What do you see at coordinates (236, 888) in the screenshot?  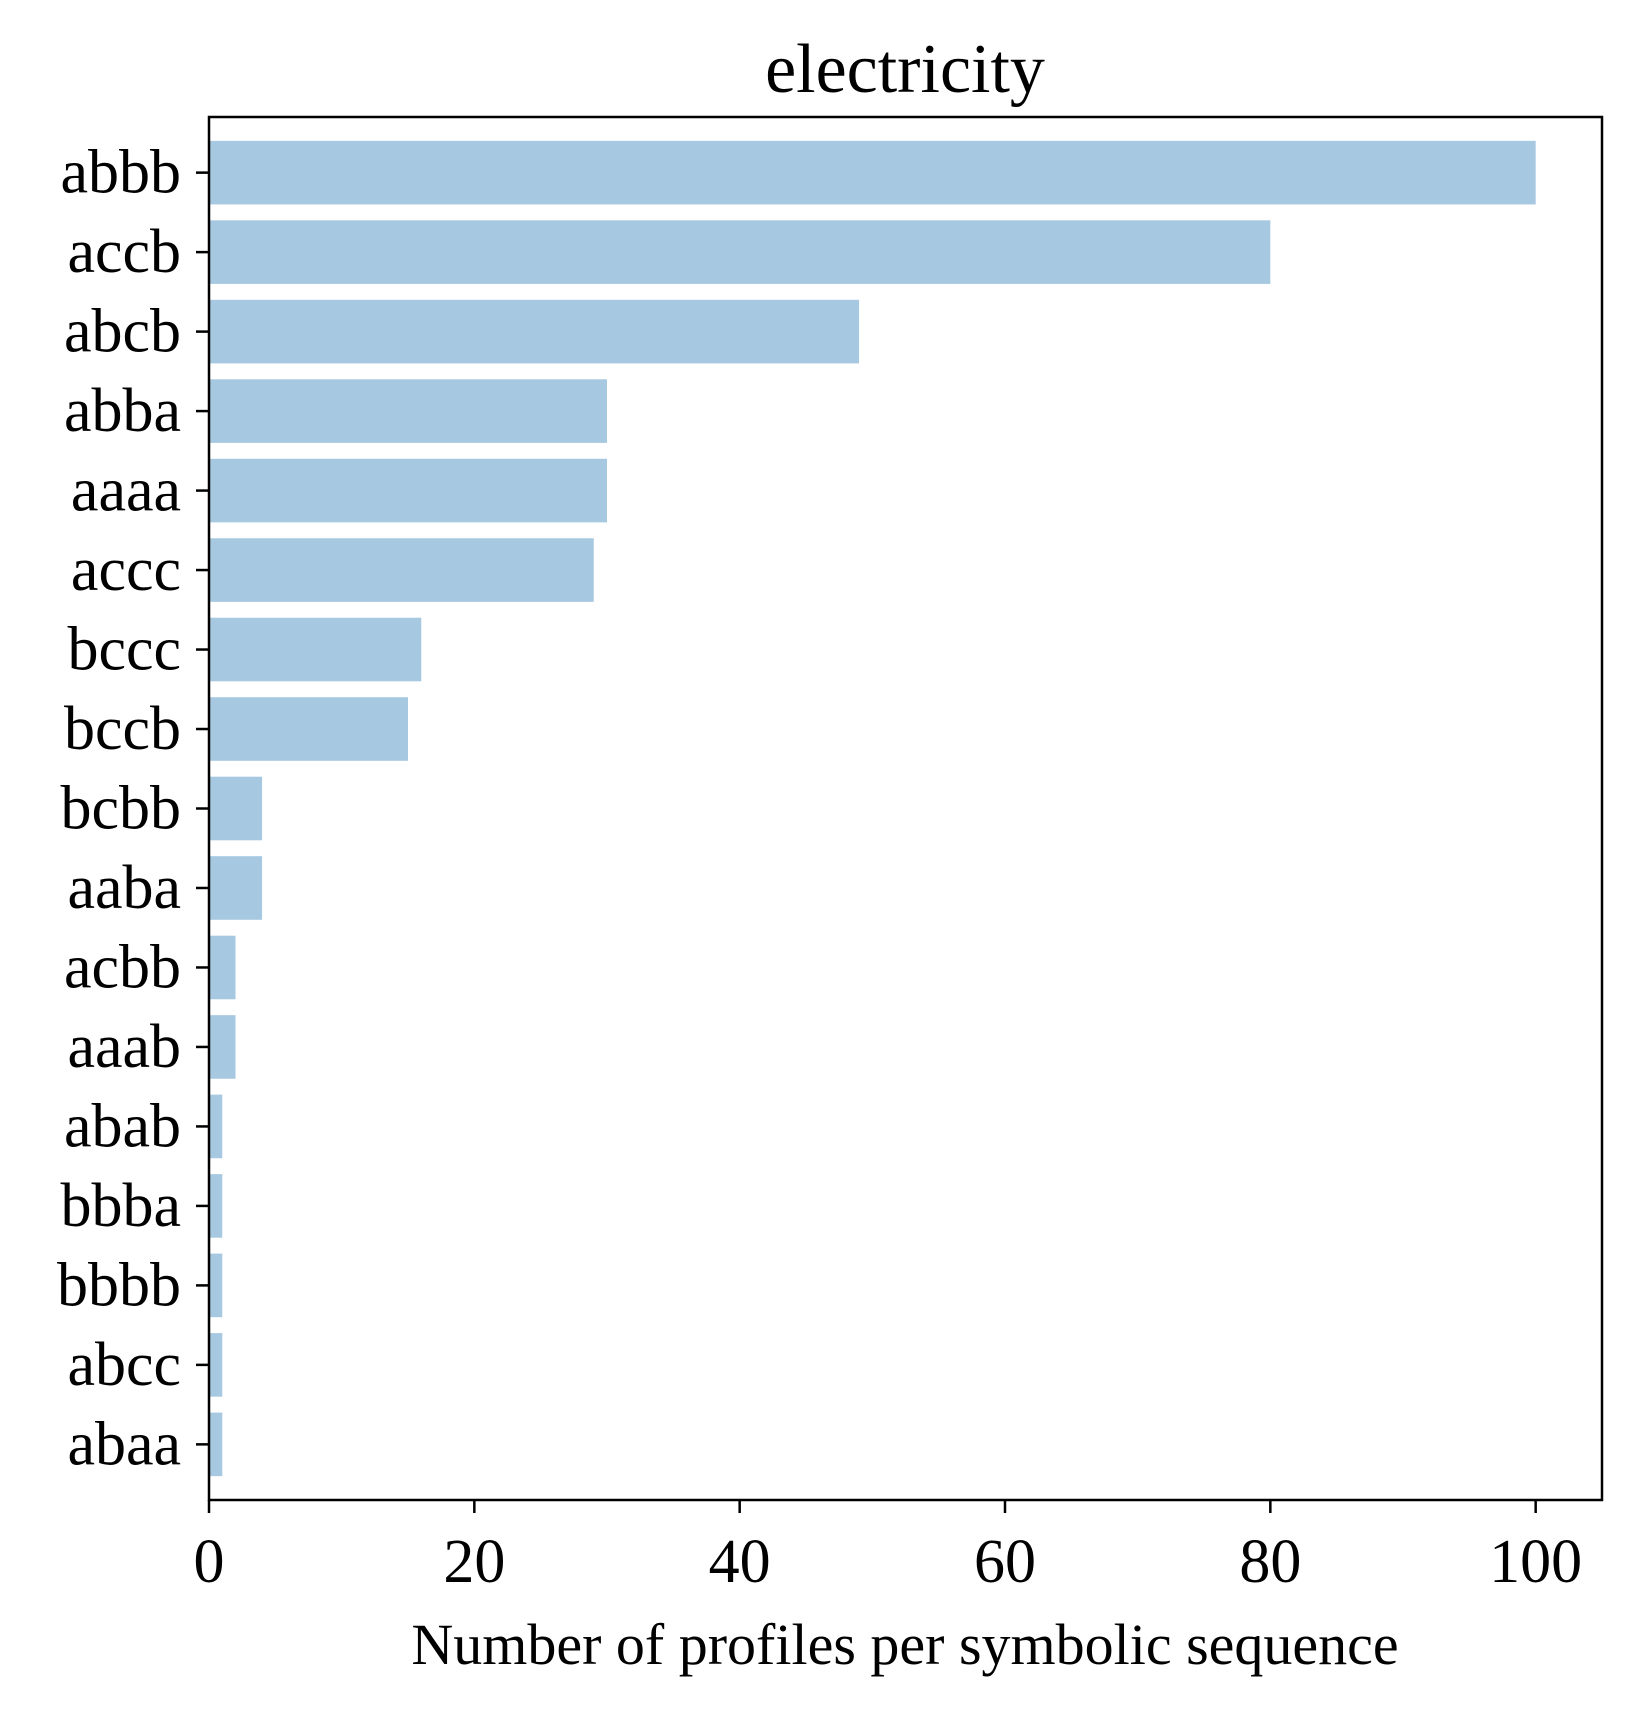 I see `bar-aaba` at bounding box center [236, 888].